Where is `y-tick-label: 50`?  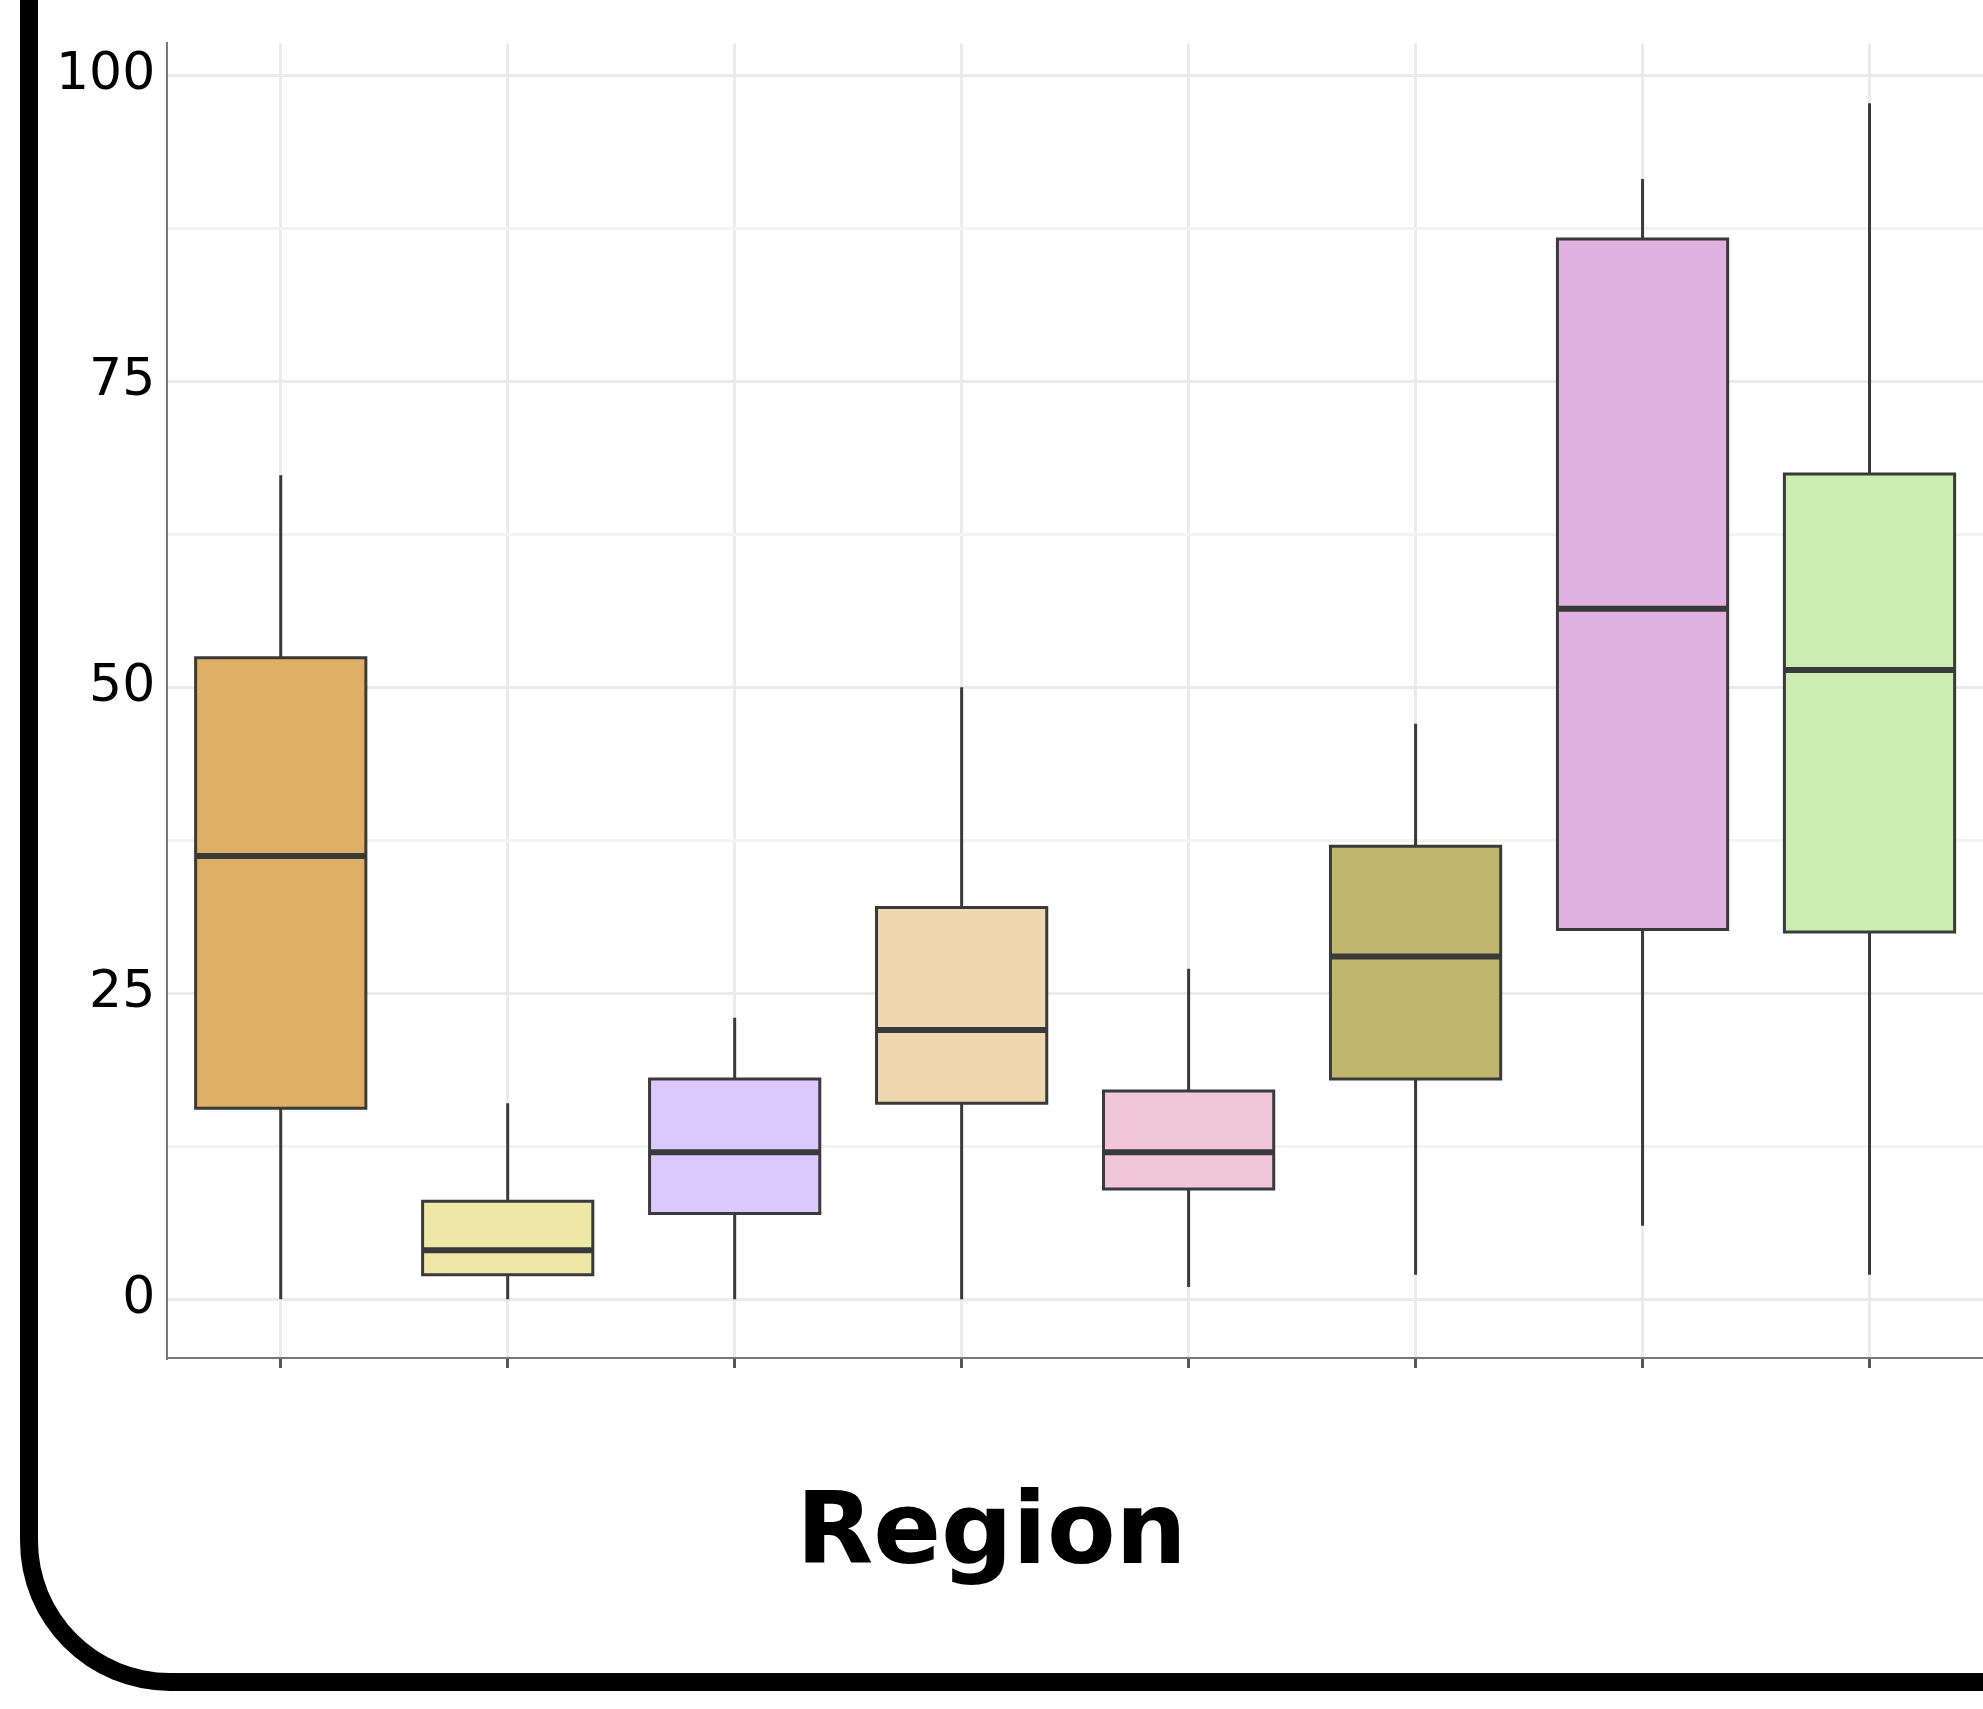 y-tick-label: 50 is located at coordinates (122, 682).